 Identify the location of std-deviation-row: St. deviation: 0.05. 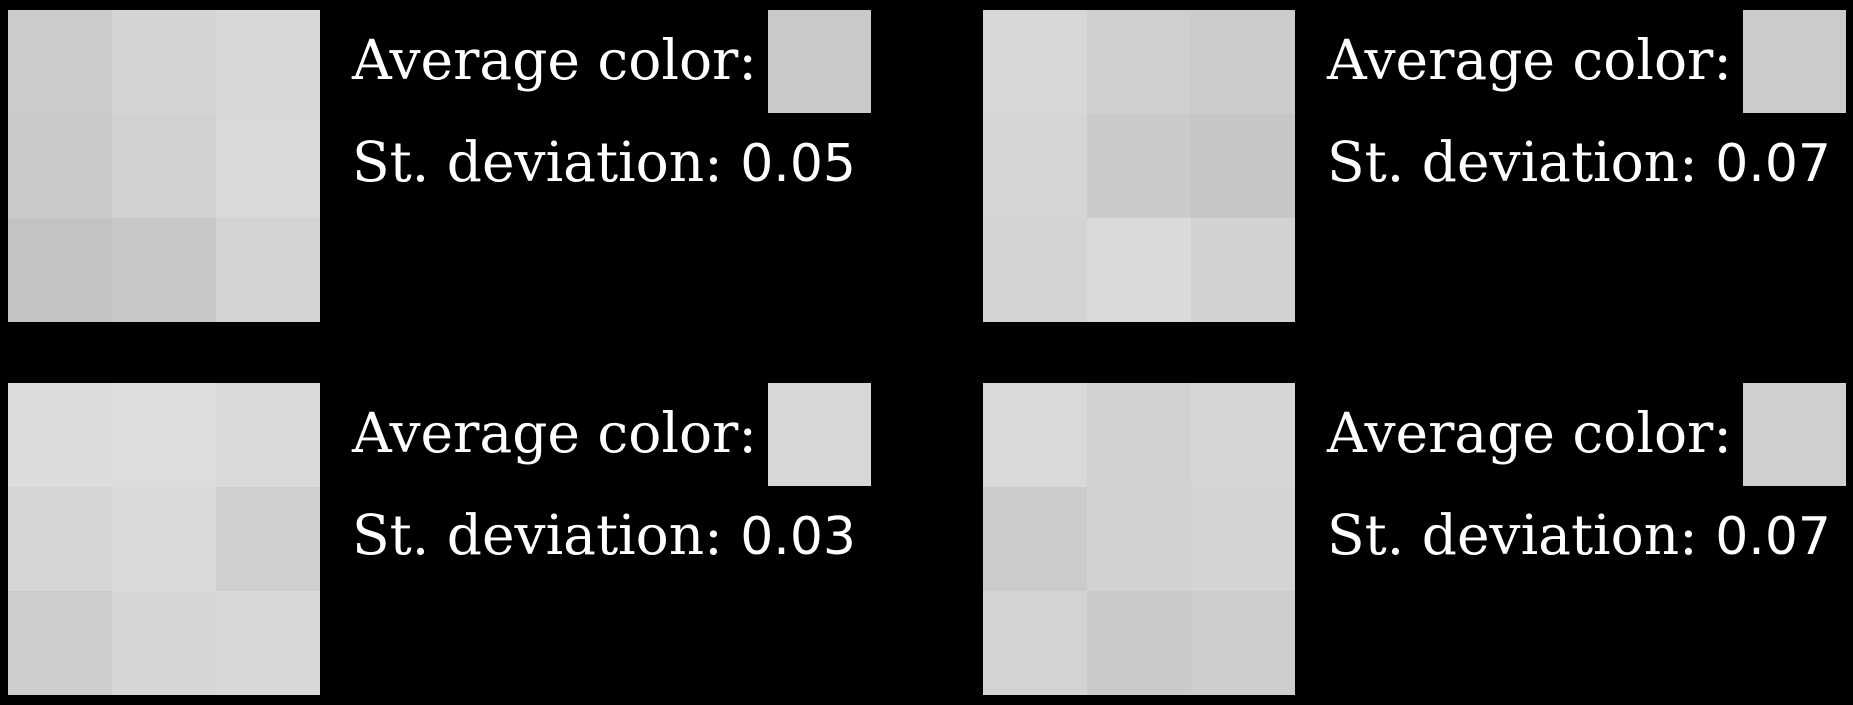
(604, 163).